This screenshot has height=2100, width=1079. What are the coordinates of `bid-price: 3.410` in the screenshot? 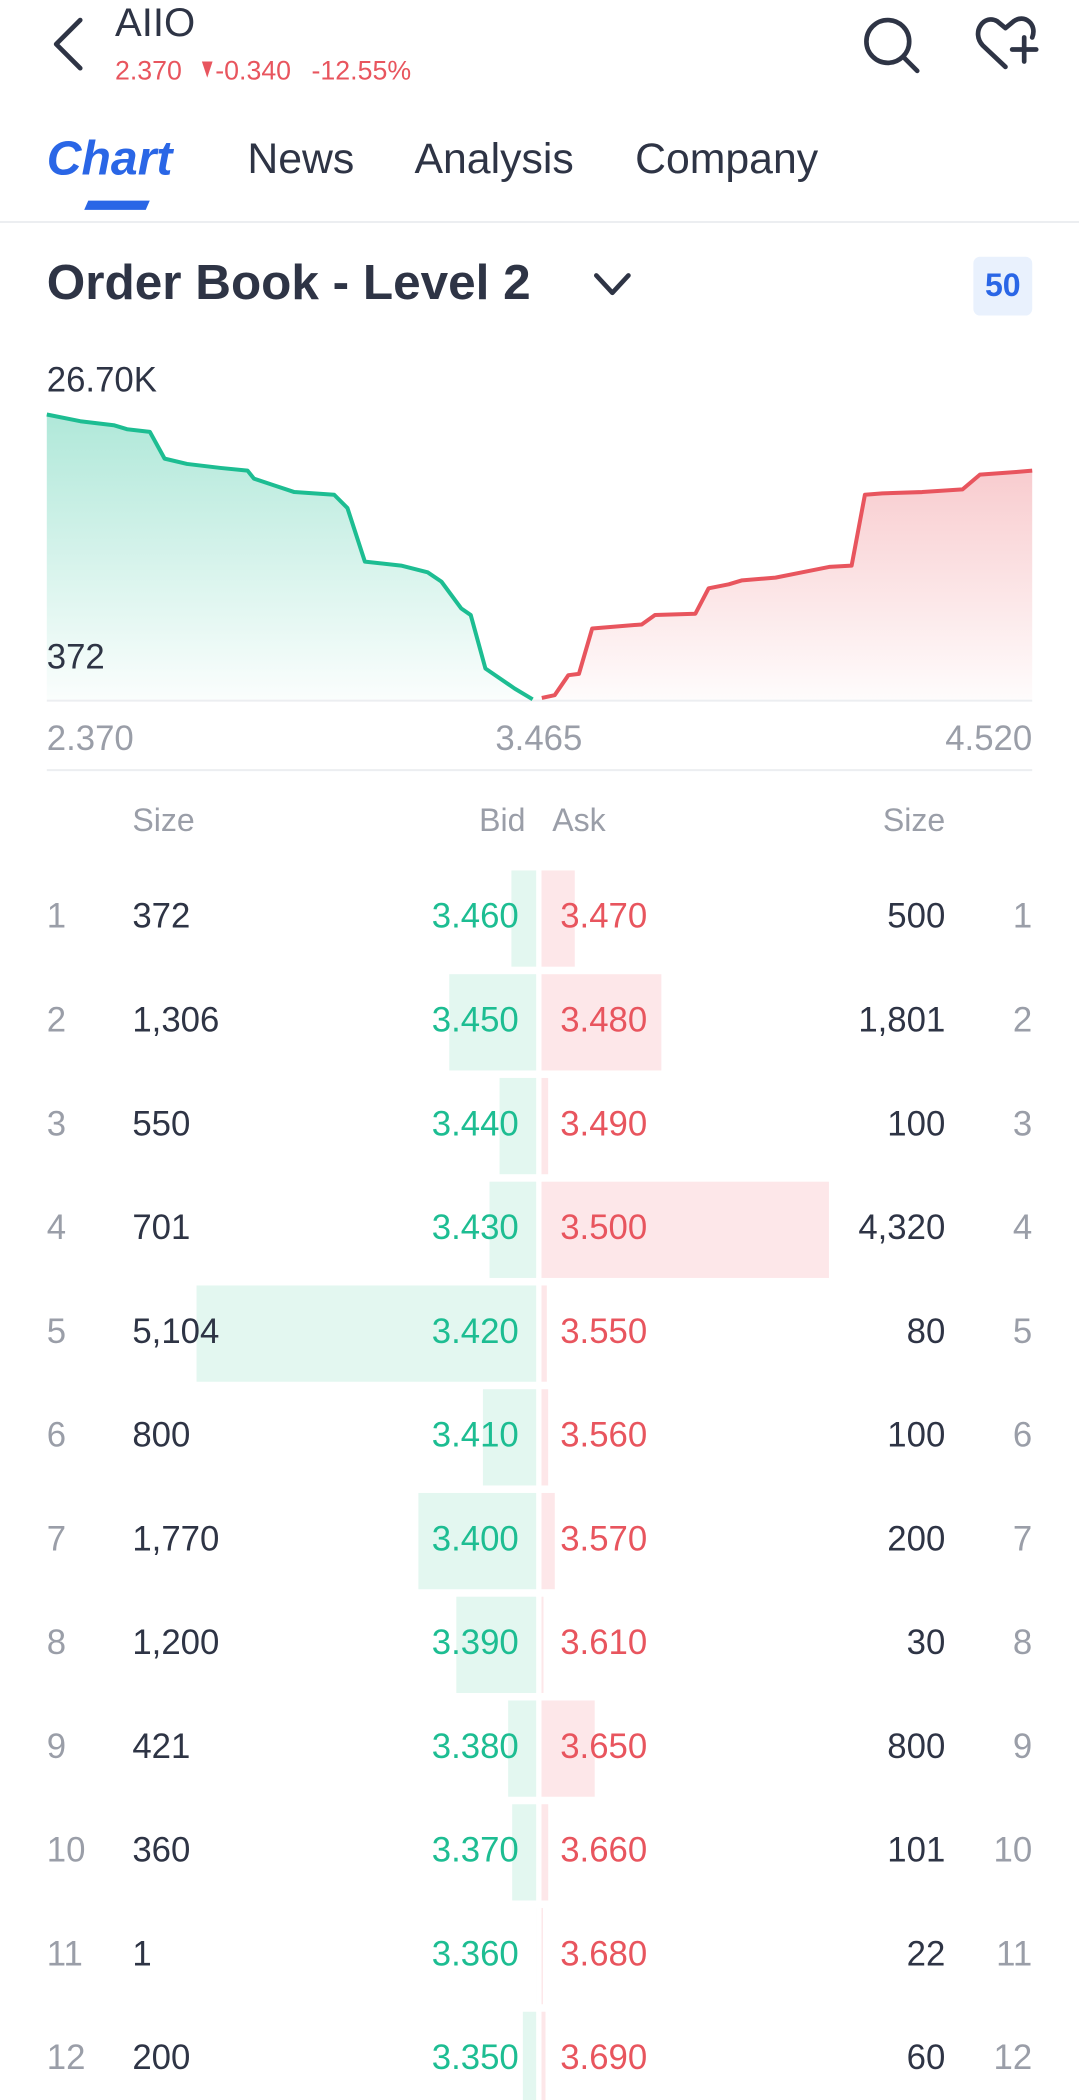 It's located at (475, 1436).